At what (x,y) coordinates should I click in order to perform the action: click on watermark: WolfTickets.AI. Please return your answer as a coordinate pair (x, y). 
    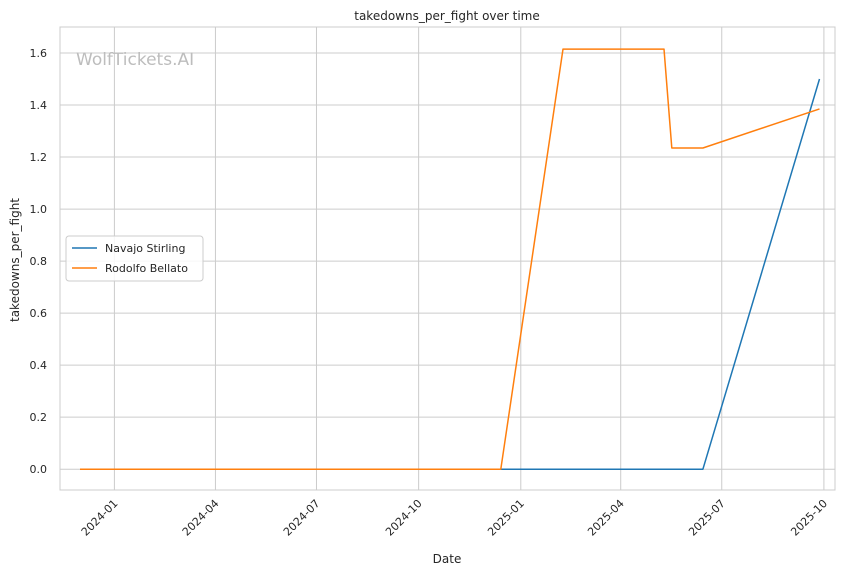
    Looking at the image, I should click on (135, 60).